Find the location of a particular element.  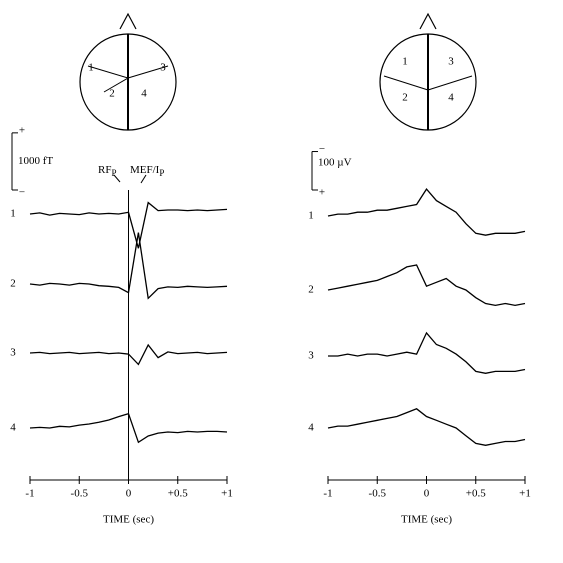

annotation-text: MEF/I is located at coordinates (145, 170).